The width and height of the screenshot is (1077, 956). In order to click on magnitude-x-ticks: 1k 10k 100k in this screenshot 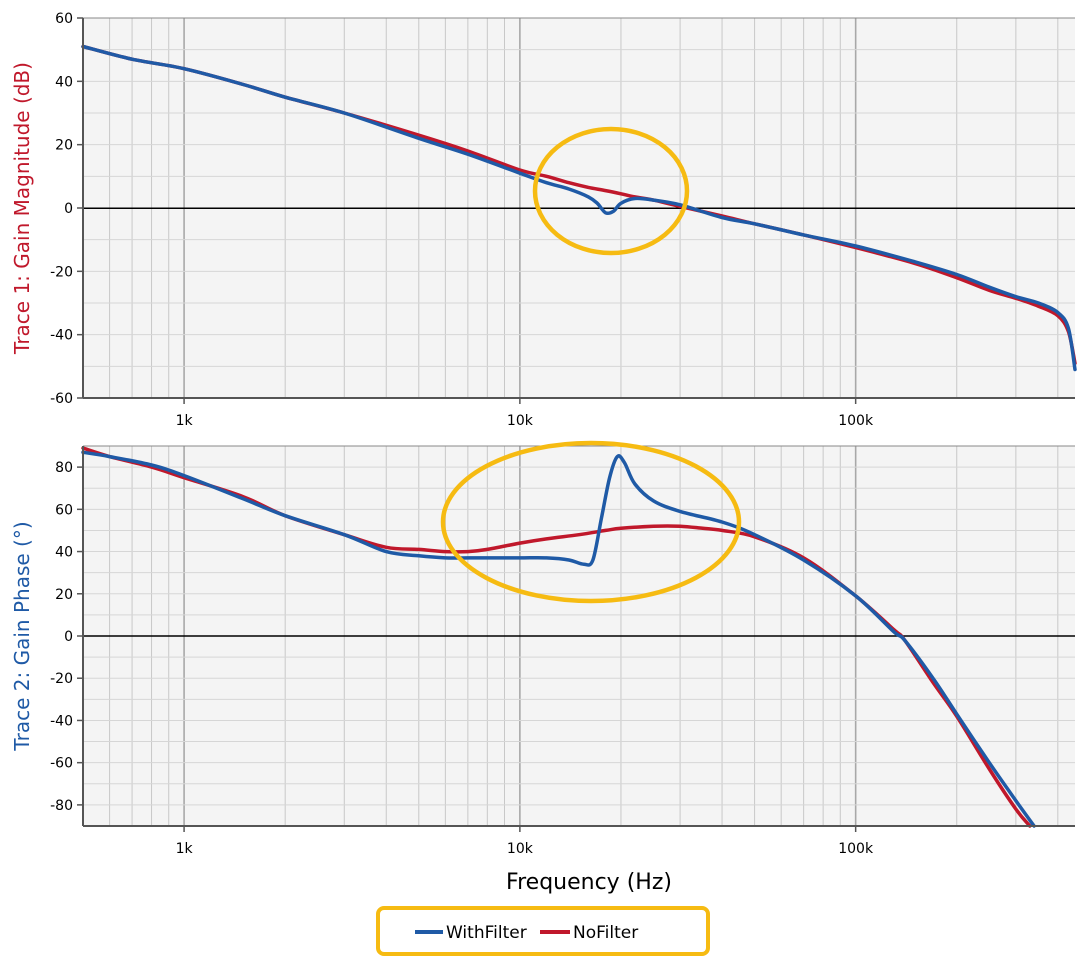, I will do `click(525, 413)`.